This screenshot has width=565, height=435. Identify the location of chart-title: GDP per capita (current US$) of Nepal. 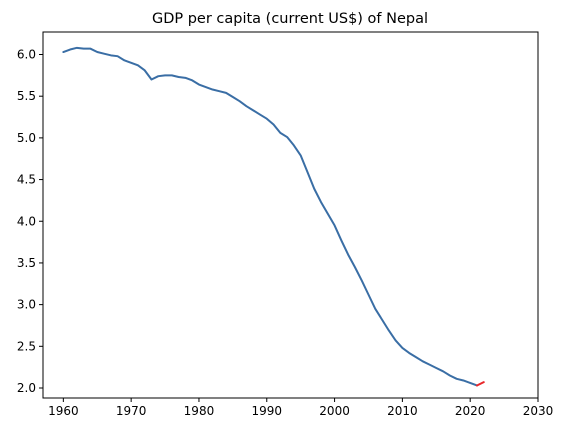
(290, 19).